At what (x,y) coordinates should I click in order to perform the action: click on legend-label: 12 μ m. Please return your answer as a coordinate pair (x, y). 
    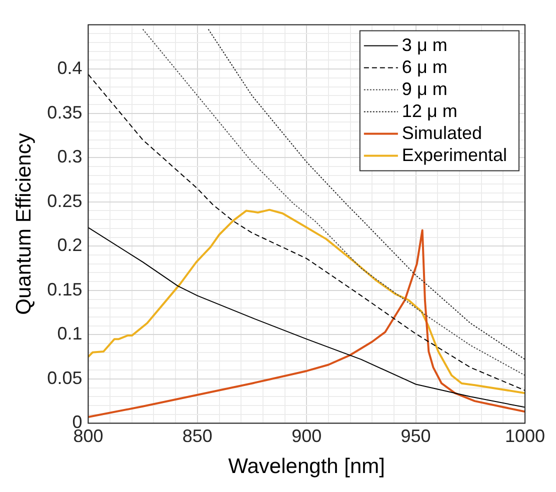
    Looking at the image, I should click on (430, 110).